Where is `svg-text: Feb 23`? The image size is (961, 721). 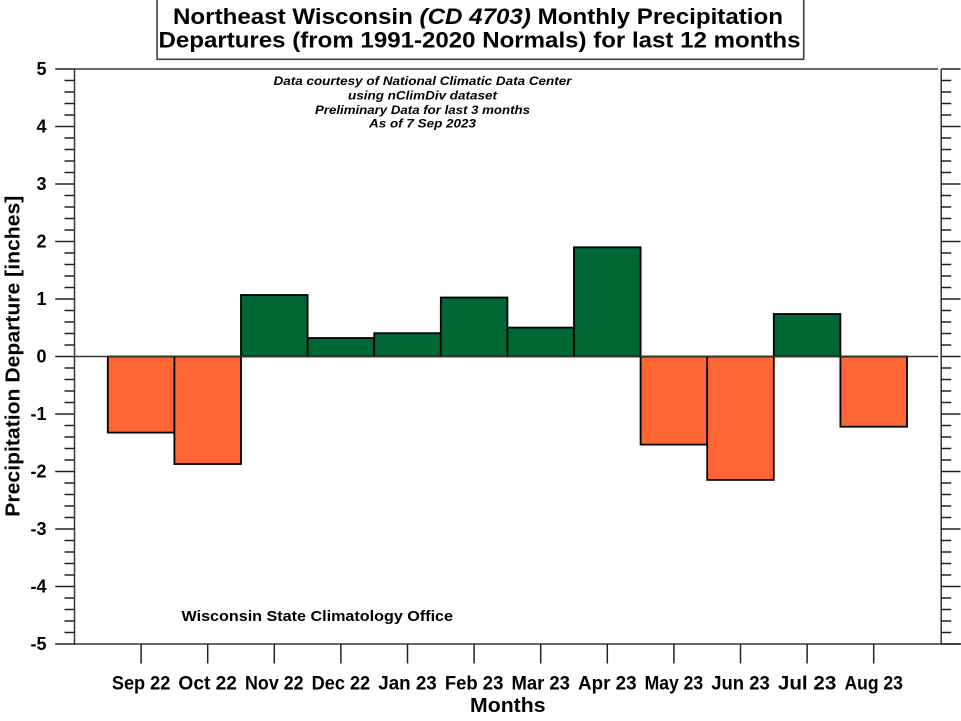
svg-text: Feb 23 is located at coordinates (474, 683).